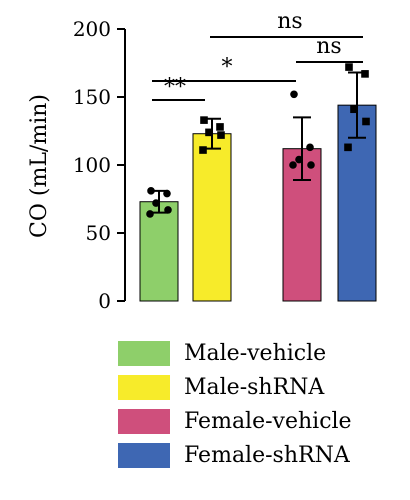  I want to click on legend-item: Male-vehicle, so click(235, 353).